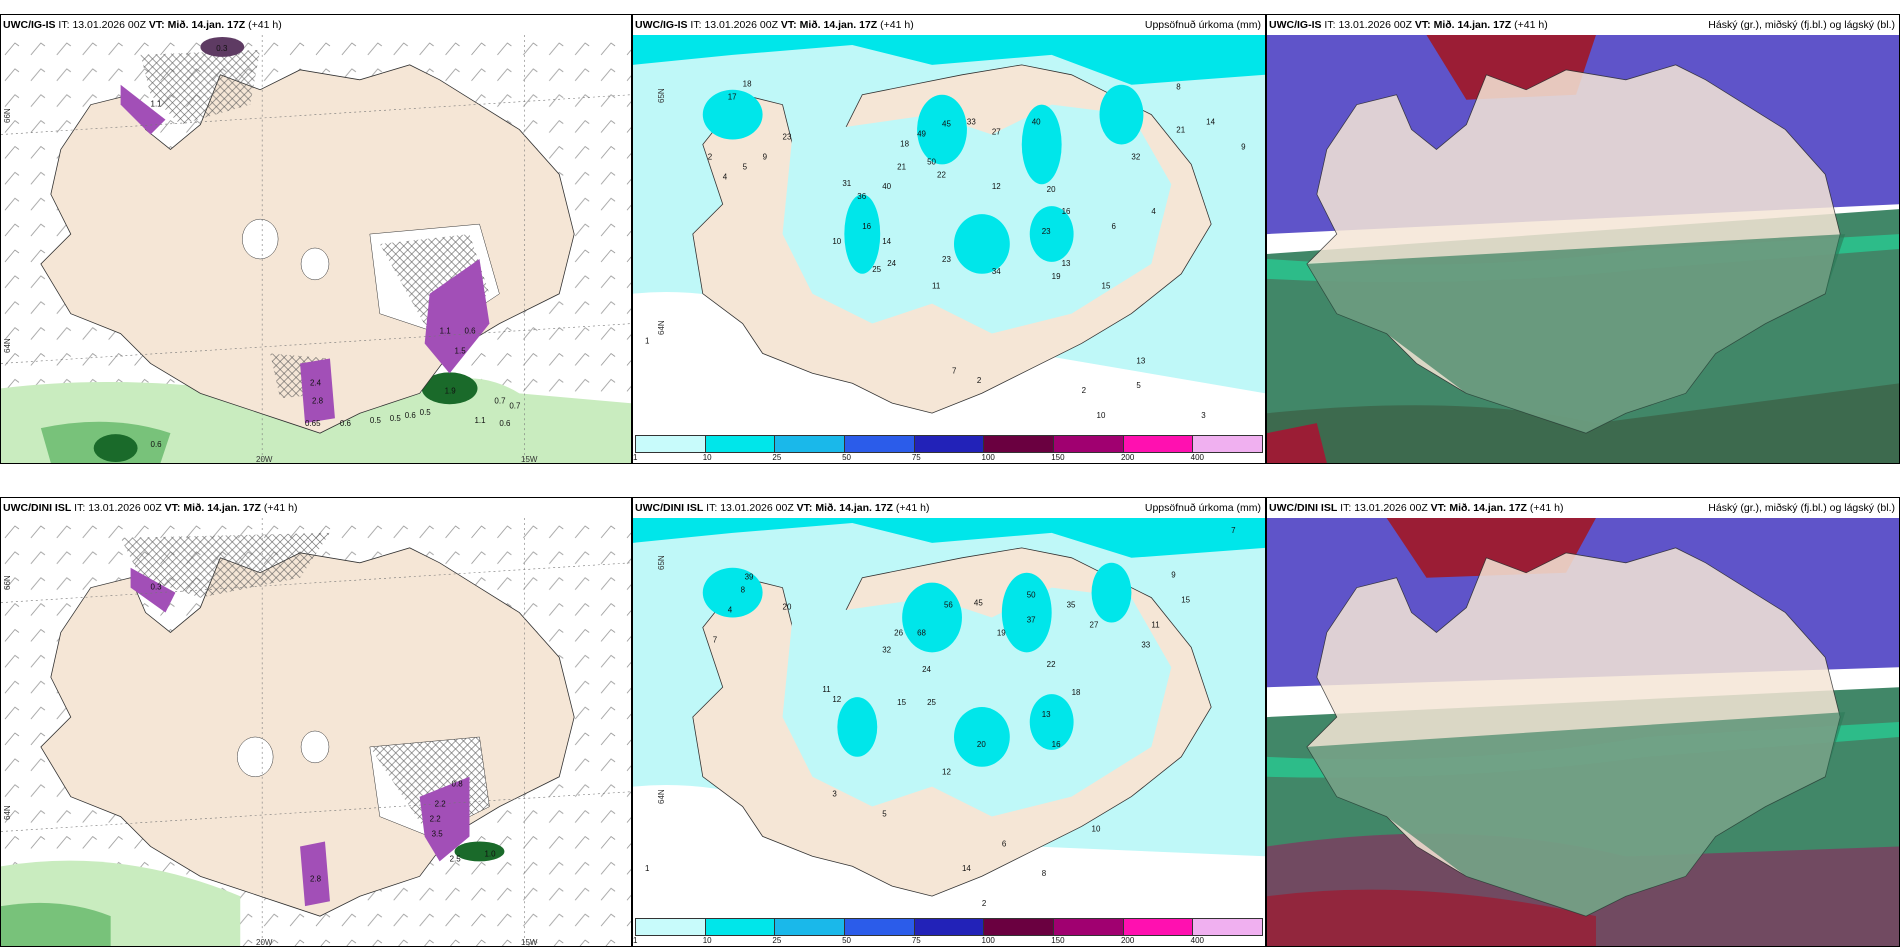 The width and height of the screenshot is (1900, 950). I want to click on legend-tick: 150, so click(1058, 457).